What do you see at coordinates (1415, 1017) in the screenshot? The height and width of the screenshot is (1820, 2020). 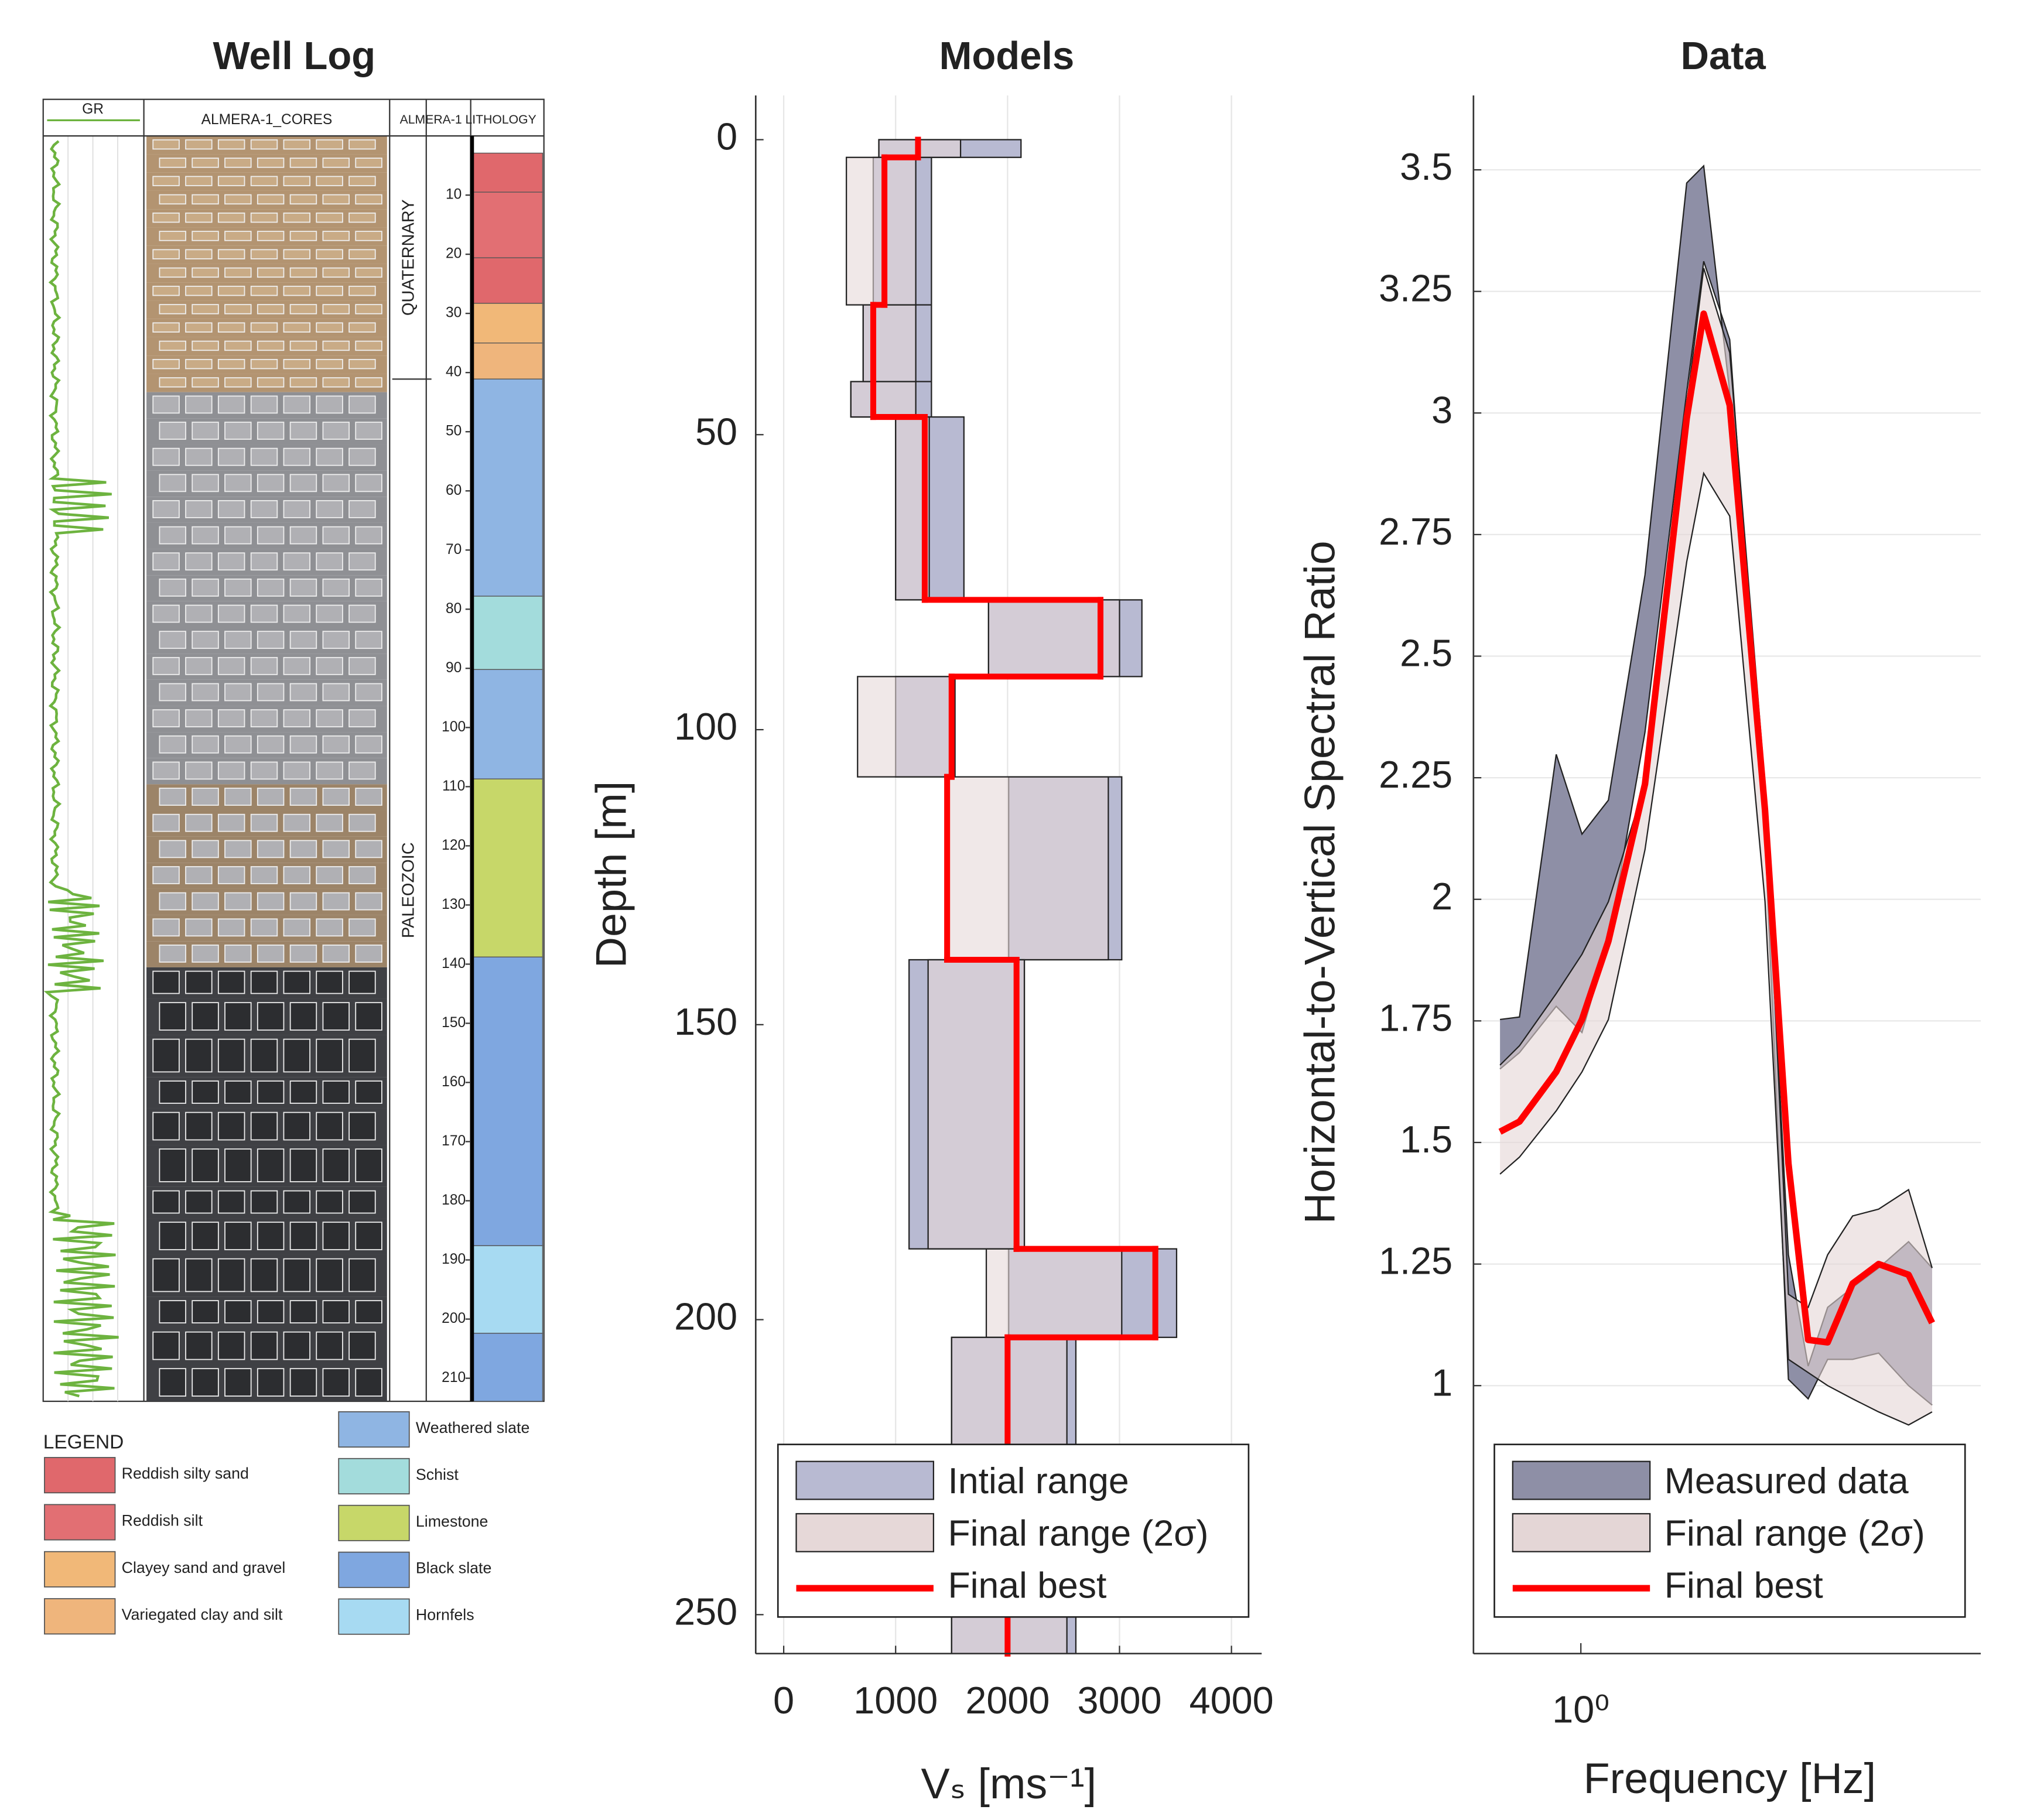 I see `y-tick-label: 1.75` at bounding box center [1415, 1017].